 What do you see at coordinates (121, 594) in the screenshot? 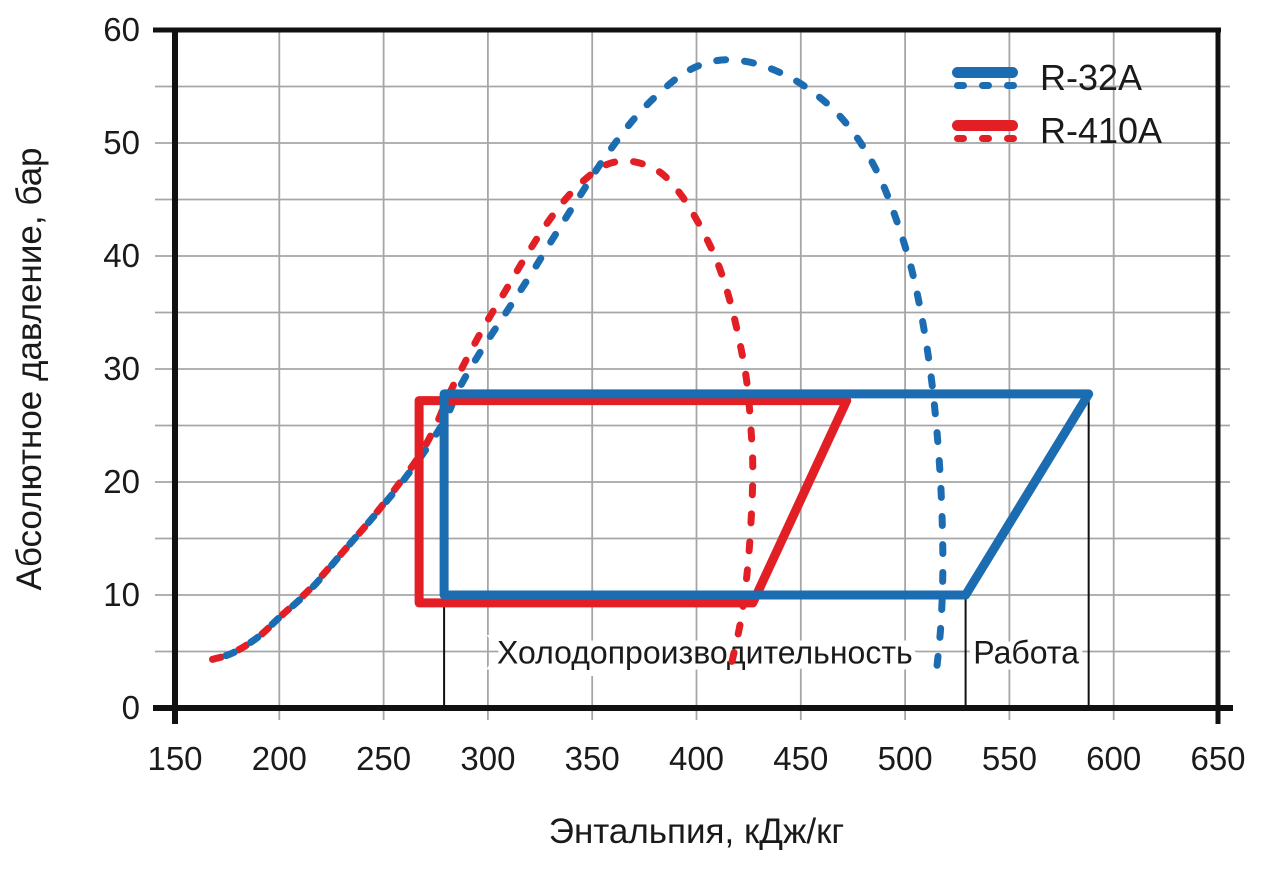
I see `y-tick-label: 10` at bounding box center [121, 594].